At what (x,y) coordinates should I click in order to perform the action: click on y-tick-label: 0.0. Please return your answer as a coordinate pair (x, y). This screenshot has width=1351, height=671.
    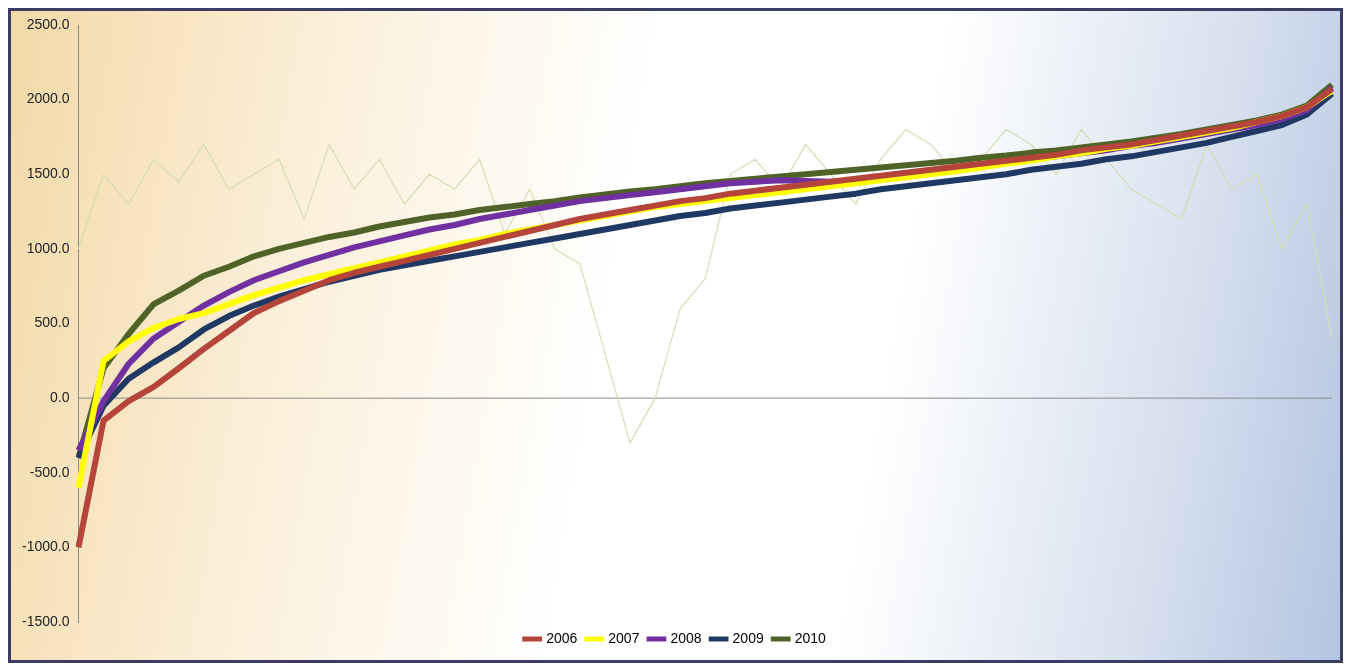
    Looking at the image, I should click on (60, 396).